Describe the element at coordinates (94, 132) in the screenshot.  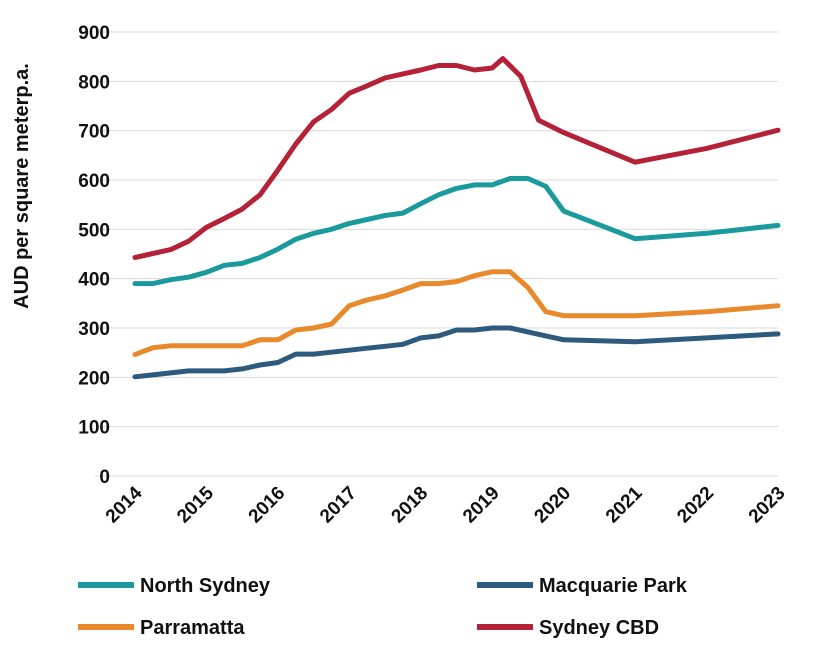
I see `y-tick-label: 700` at that location.